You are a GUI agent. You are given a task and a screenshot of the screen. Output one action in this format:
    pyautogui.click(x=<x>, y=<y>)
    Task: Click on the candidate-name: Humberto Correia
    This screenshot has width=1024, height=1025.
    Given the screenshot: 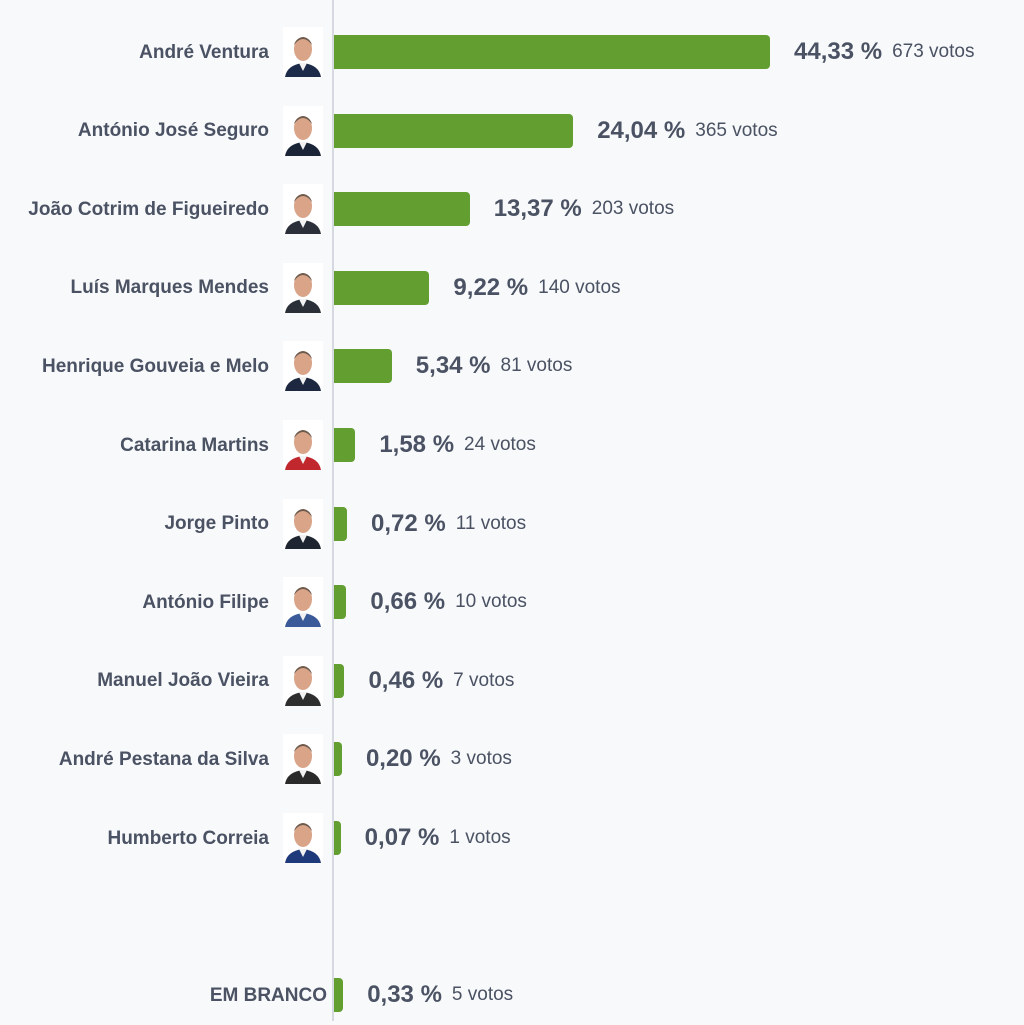 What is the action you would take?
    pyautogui.click(x=188, y=838)
    